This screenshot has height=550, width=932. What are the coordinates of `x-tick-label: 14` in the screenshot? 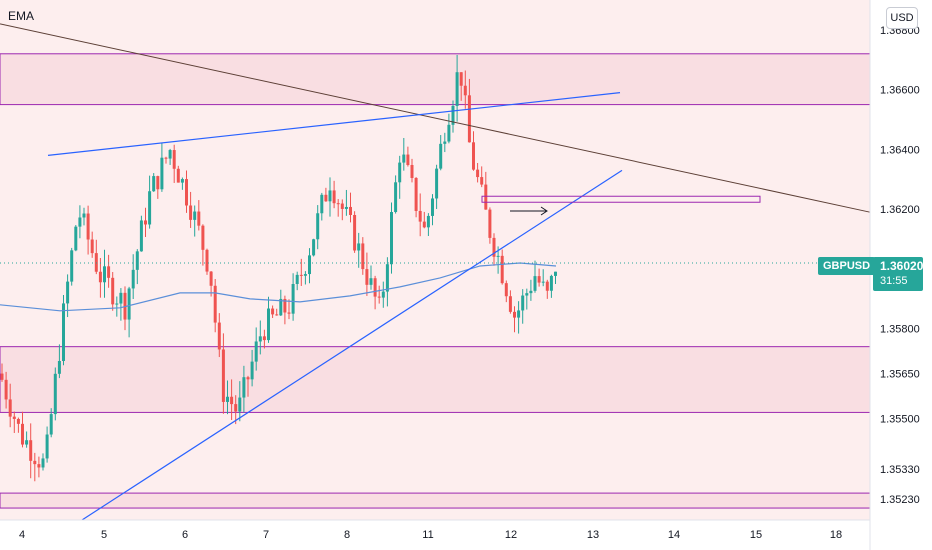 It's located at (674, 535).